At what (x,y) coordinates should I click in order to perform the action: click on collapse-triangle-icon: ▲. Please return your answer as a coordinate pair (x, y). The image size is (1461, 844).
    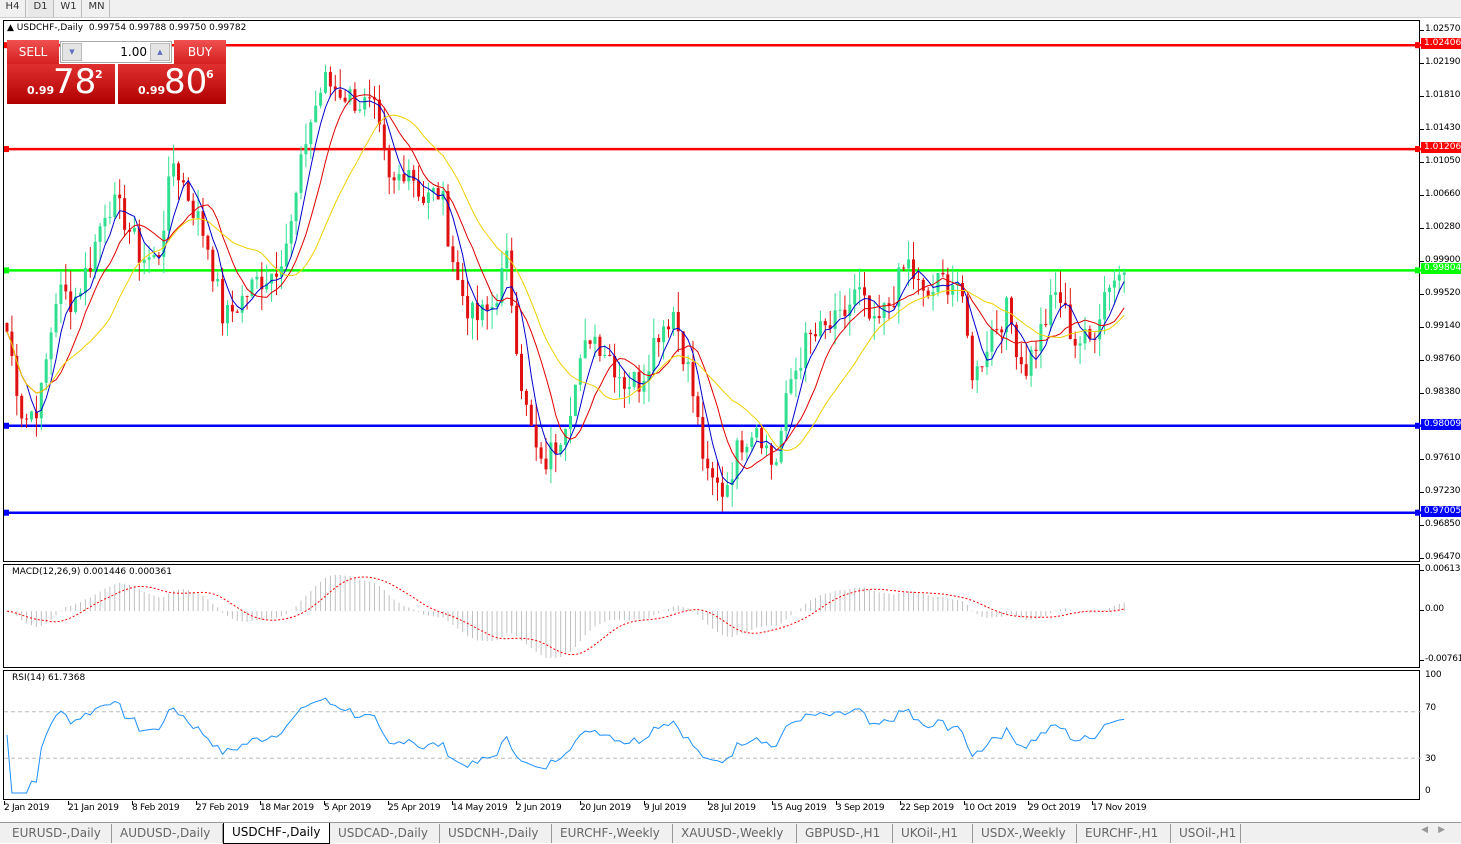
    Looking at the image, I should click on (10, 28).